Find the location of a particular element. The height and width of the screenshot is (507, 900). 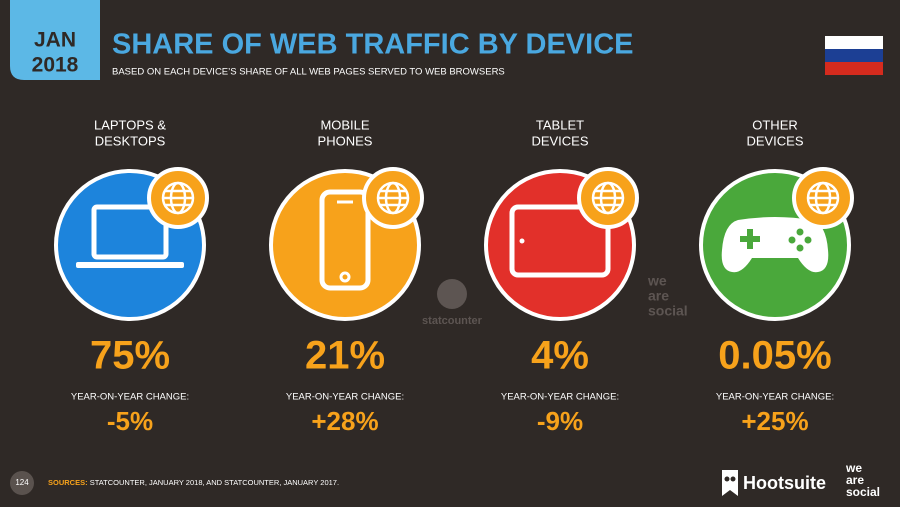

device-change: +28% is located at coordinates (344, 421).